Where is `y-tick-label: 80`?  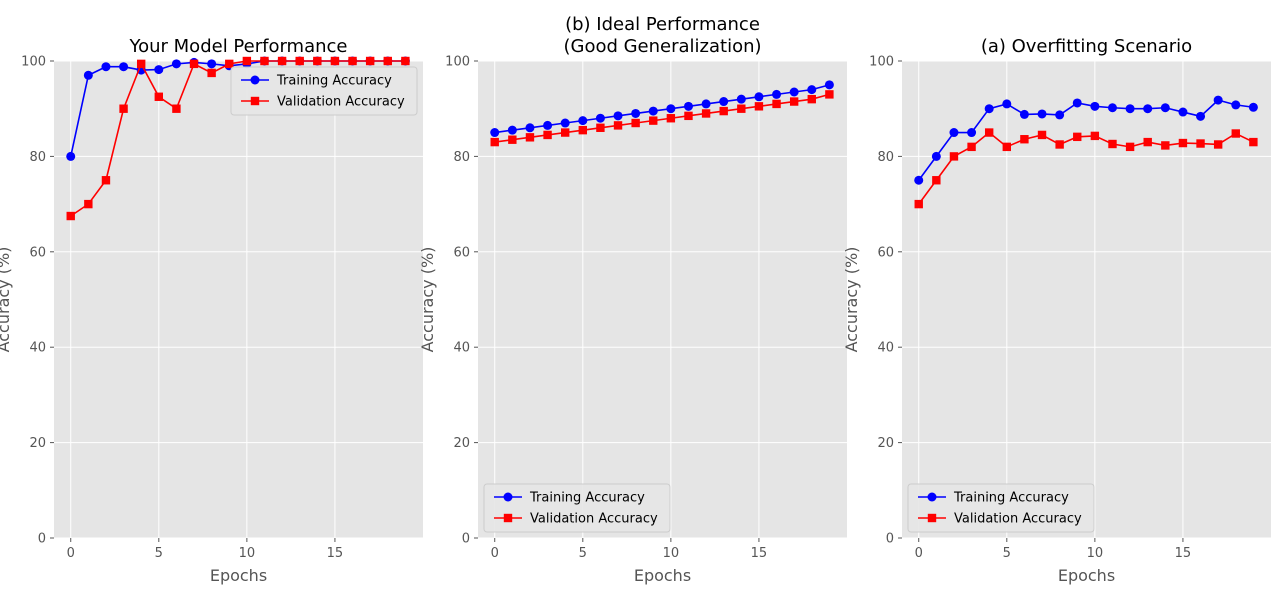 y-tick-label: 80 is located at coordinates (37, 157).